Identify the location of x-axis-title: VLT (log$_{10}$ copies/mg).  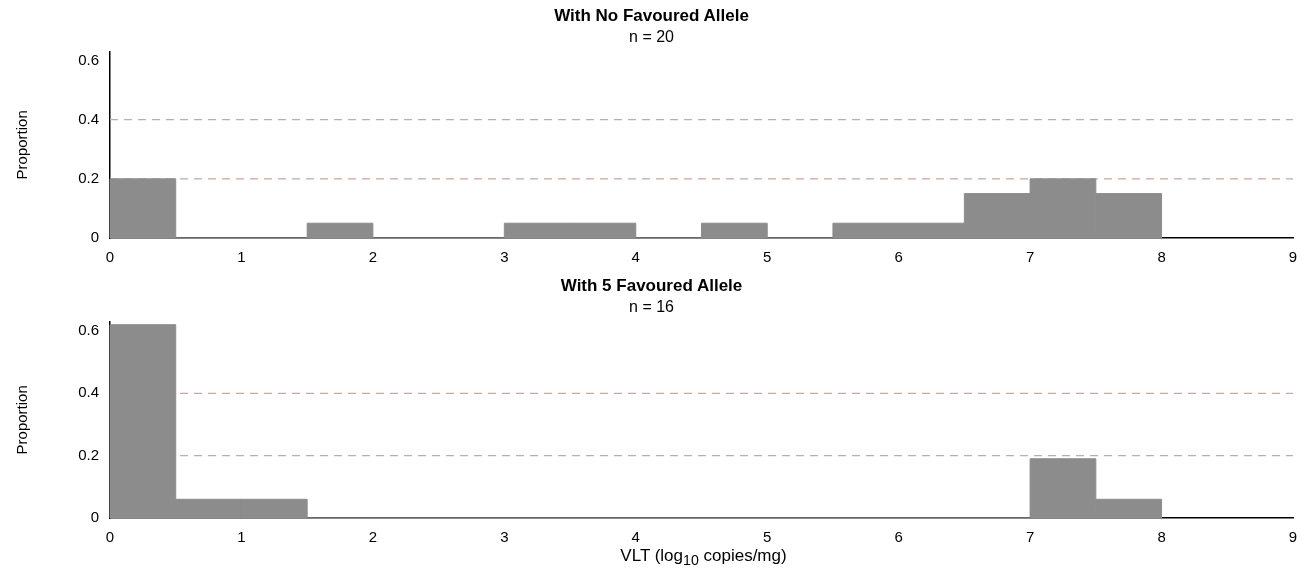
(703, 557).